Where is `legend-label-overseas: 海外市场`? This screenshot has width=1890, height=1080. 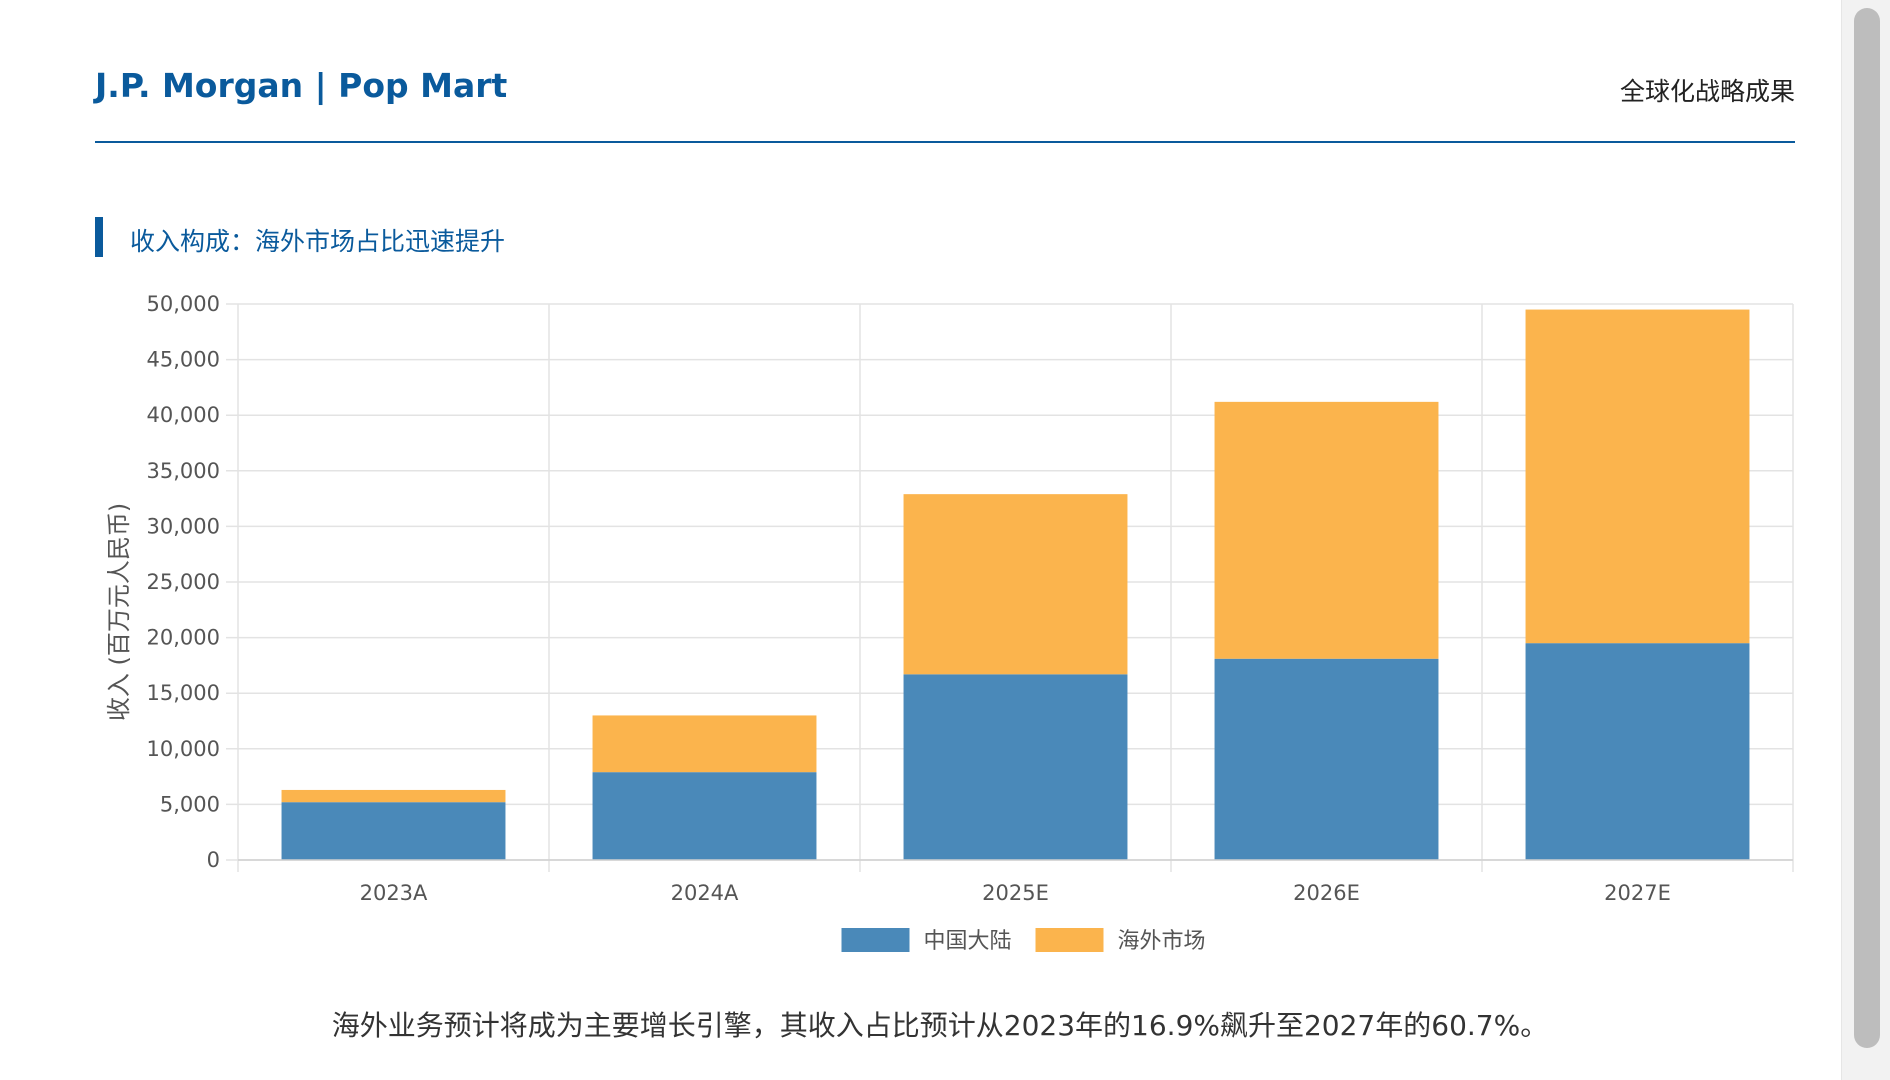 legend-label-overseas: 海外市场 is located at coordinates (1162, 941).